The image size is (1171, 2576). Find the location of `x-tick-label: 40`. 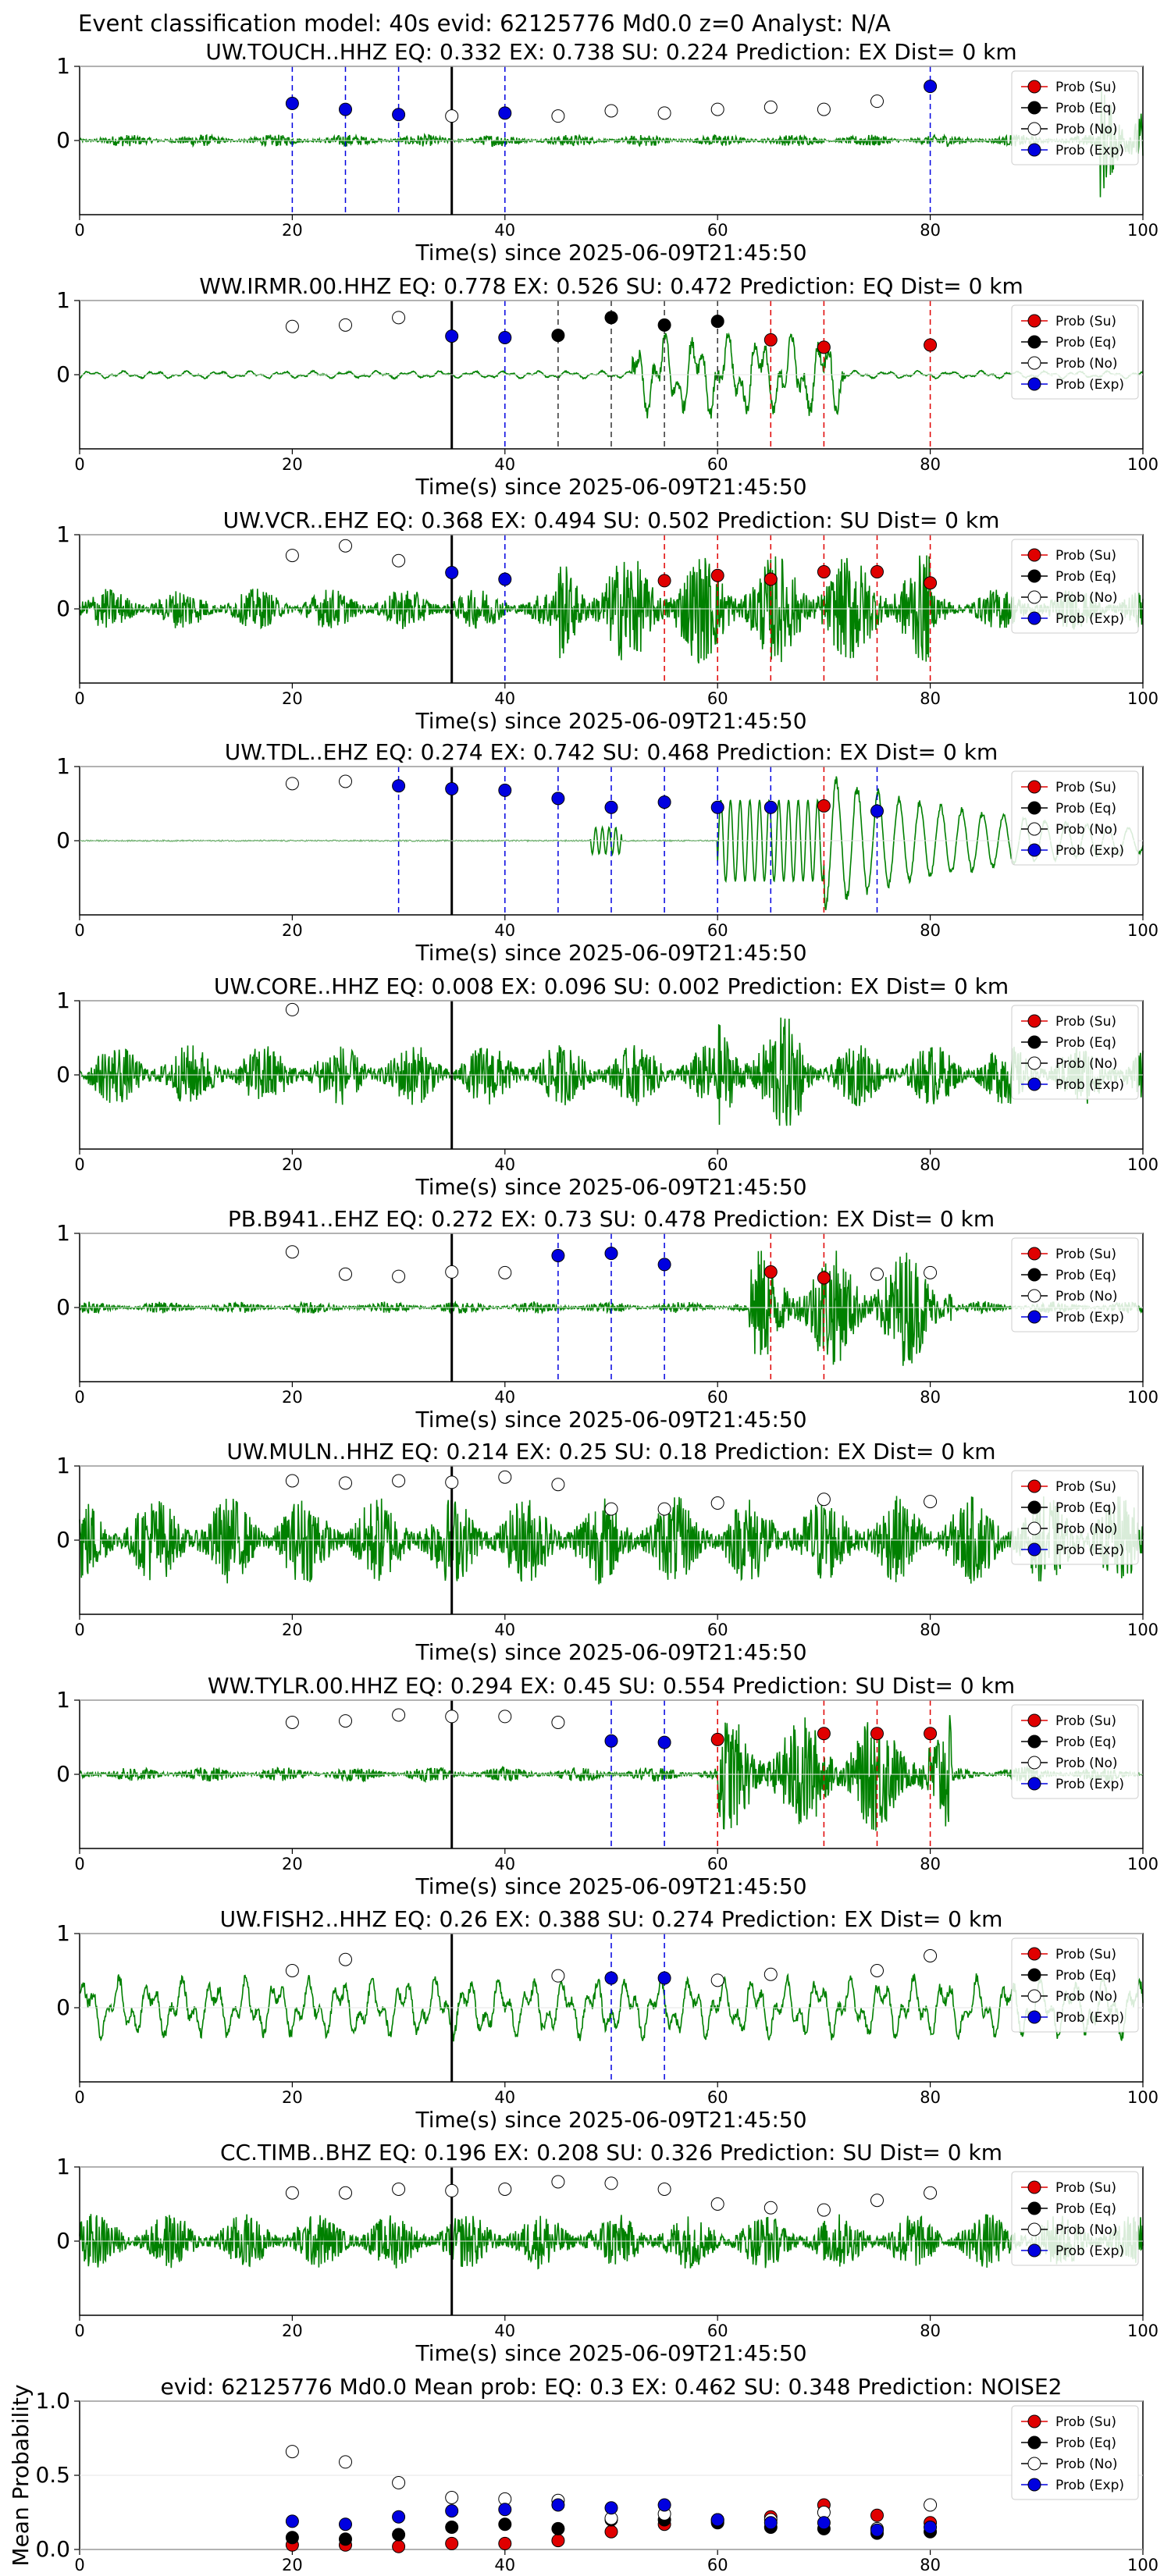

x-tick-label: 40 is located at coordinates (504, 1630).